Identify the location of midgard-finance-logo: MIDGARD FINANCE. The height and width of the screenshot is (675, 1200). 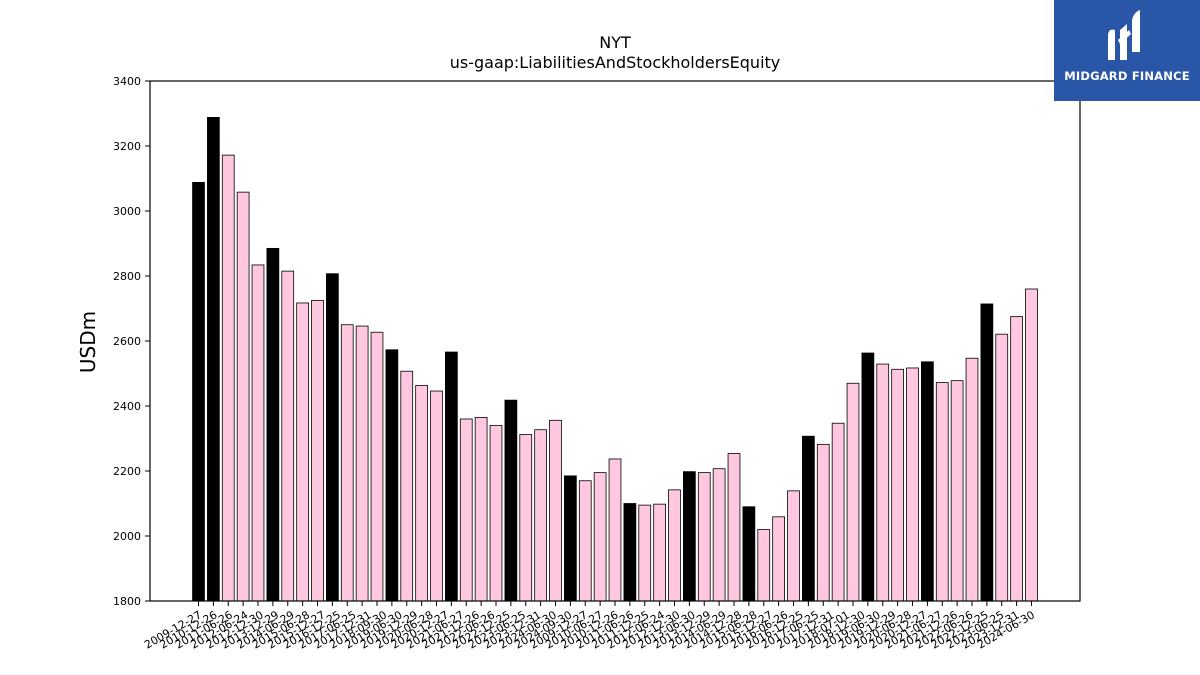
(1127, 50).